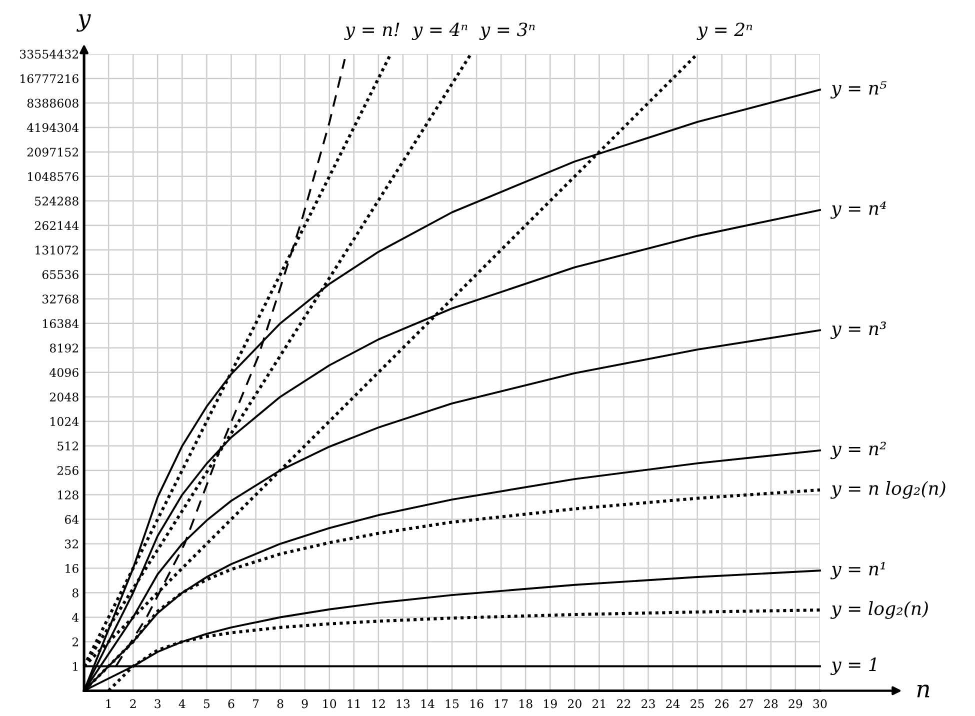  Describe the element at coordinates (879, 610) in the screenshot. I see `series-label: y = log₂(n)` at that location.